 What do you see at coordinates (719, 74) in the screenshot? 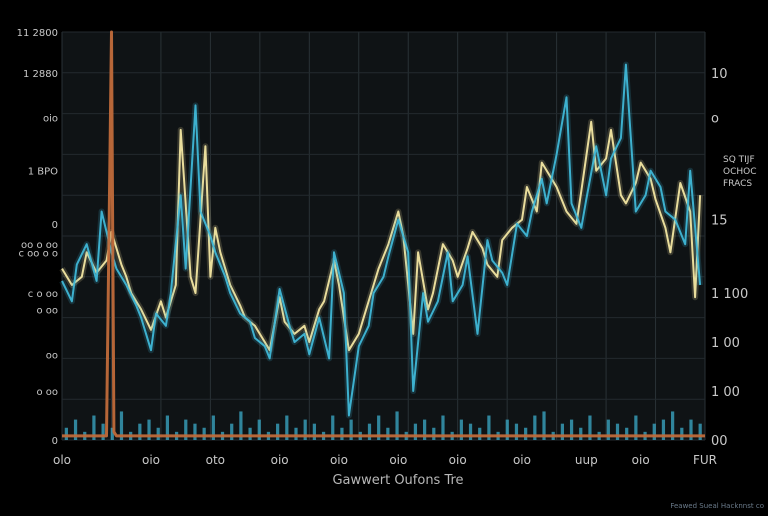
I see `y-tick-label-right: 10` at bounding box center [719, 74].